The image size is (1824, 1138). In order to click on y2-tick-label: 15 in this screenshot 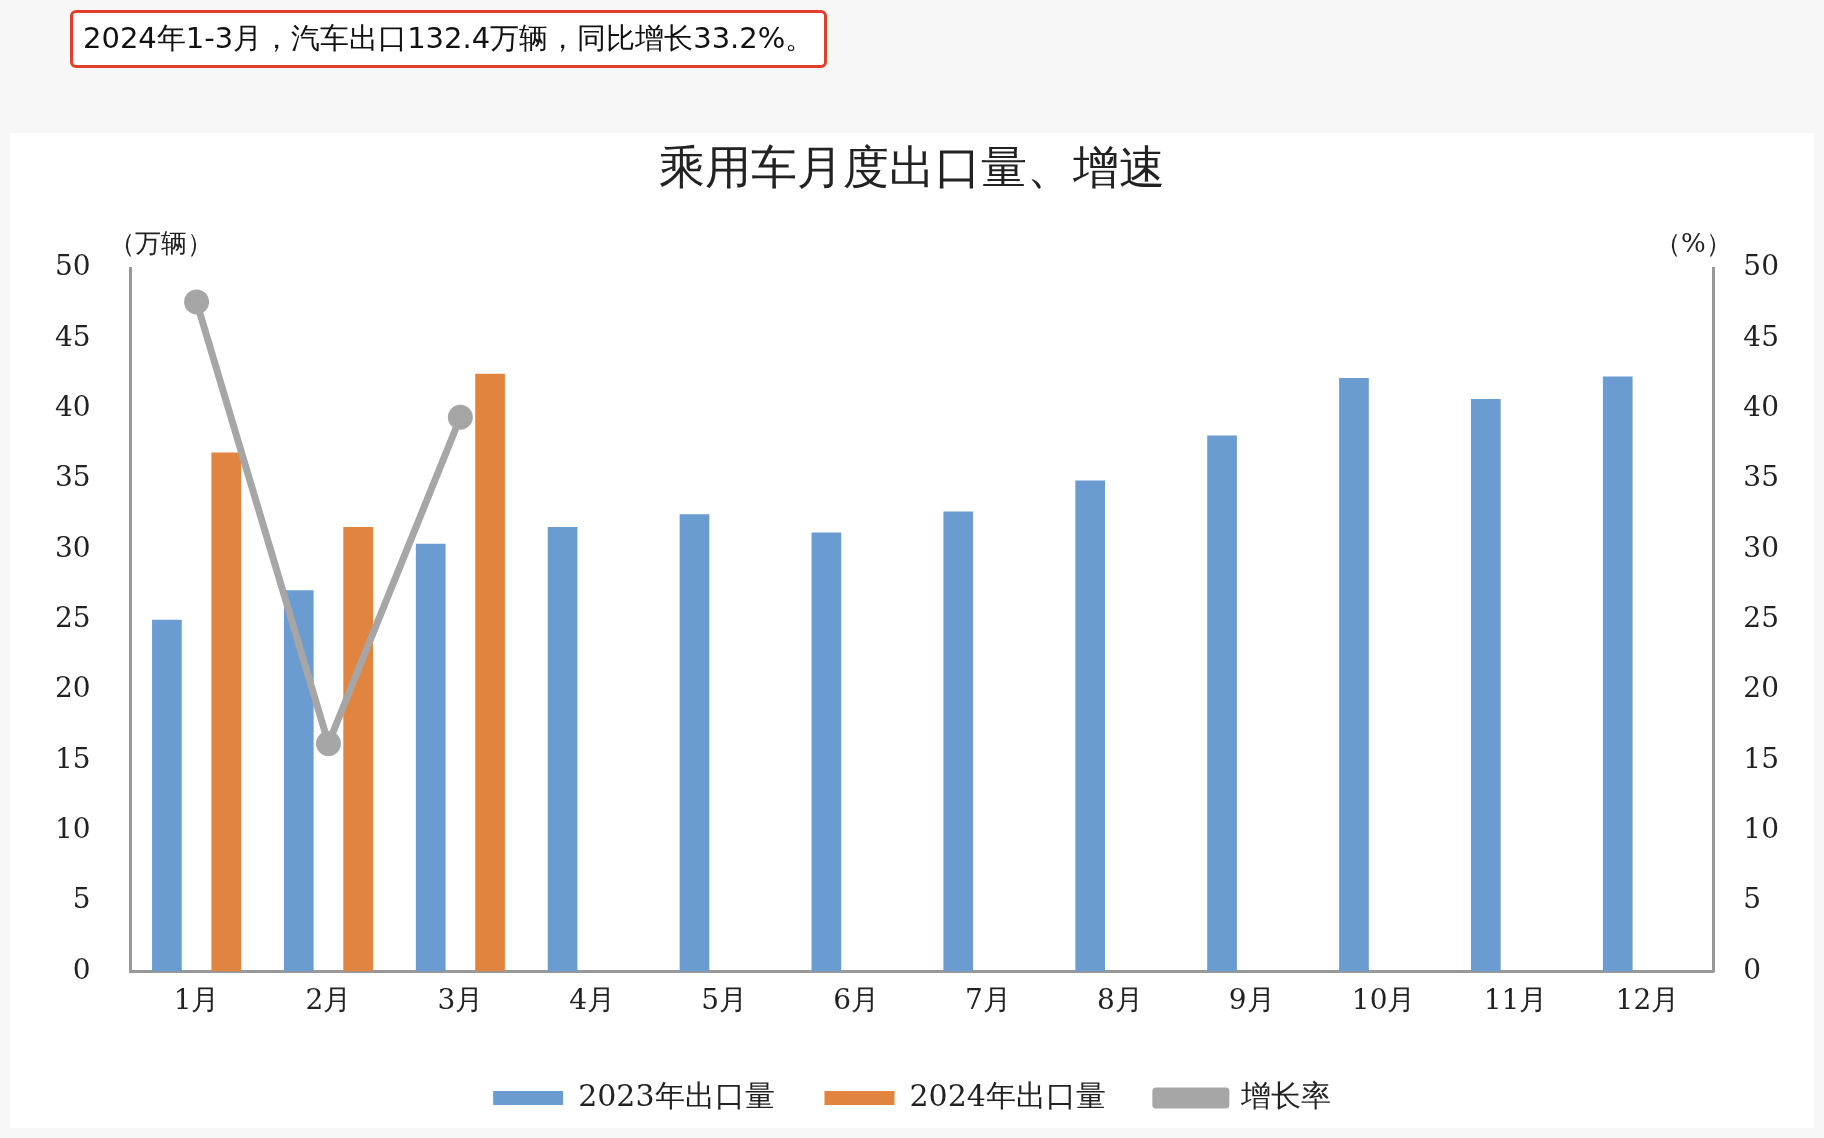, I will do `click(1761, 758)`.